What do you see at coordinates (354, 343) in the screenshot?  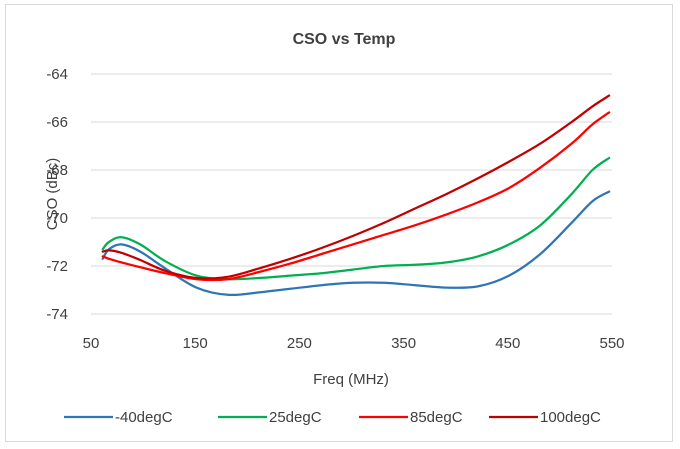 I see `x-tick-labels: 50 150 250 350 450 550` at bounding box center [354, 343].